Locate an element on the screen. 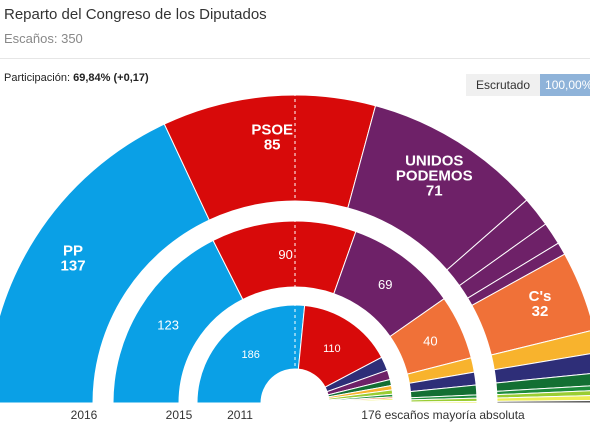 The image size is (590, 443). seats-subtitle: Escaños: 350 is located at coordinates (43, 38).